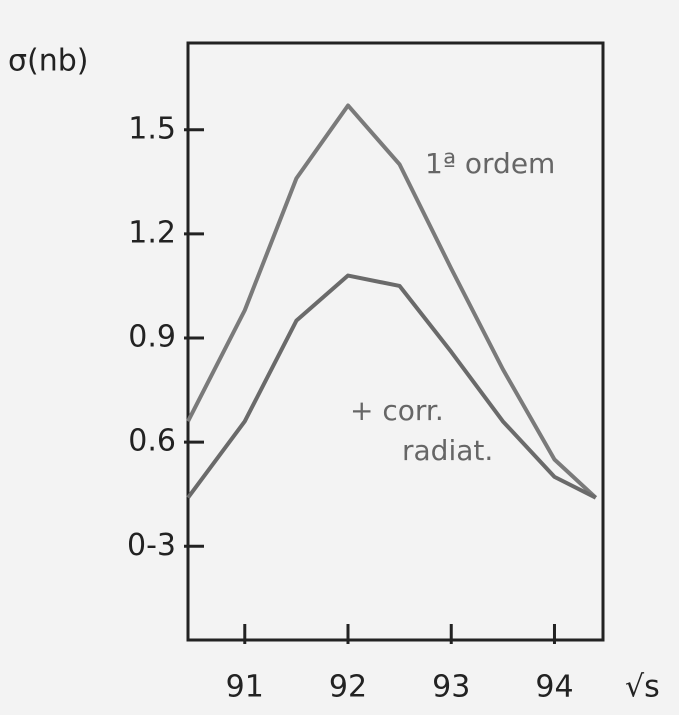 The width and height of the screenshot is (679, 715). What do you see at coordinates (397, 410) in the screenshot?
I see `annotation-part: + corr.` at bounding box center [397, 410].